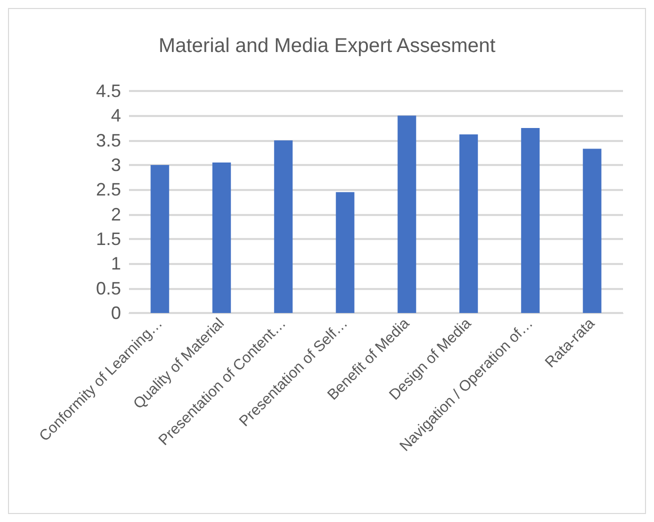 Image resolution: width=654 pixels, height=522 pixels. I want to click on y-tick-label: 0, so click(115, 313).